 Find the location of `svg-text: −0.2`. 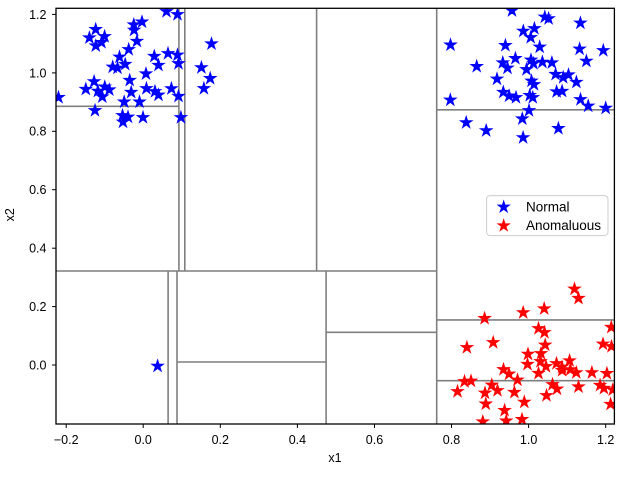

svg-text: −0.2 is located at coordinates (66, 440).